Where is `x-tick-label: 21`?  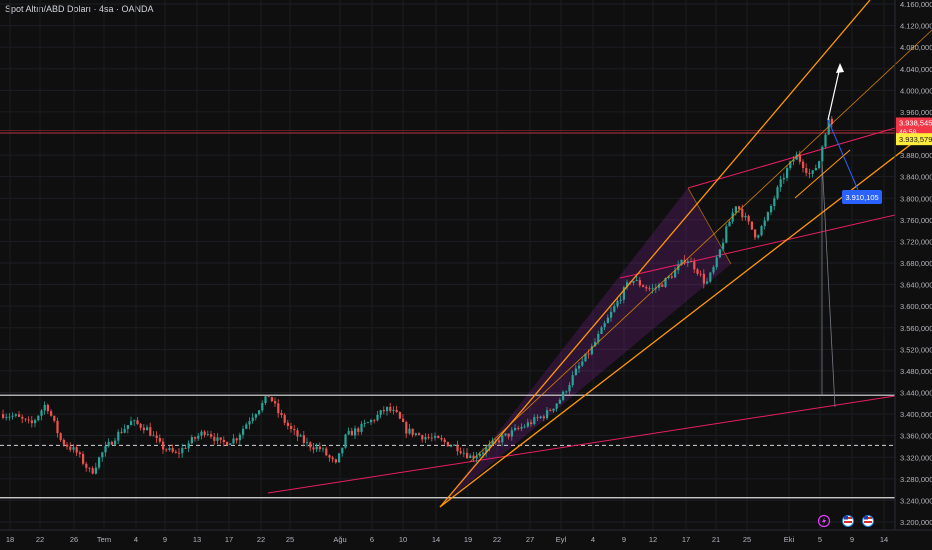 x-tick-label: 21 is located at coordinates (716, 539).